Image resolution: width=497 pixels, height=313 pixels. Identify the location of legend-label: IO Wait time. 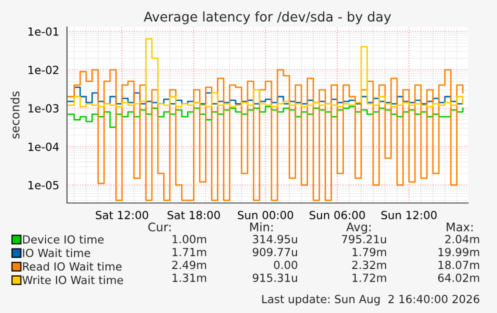
(56, 253).